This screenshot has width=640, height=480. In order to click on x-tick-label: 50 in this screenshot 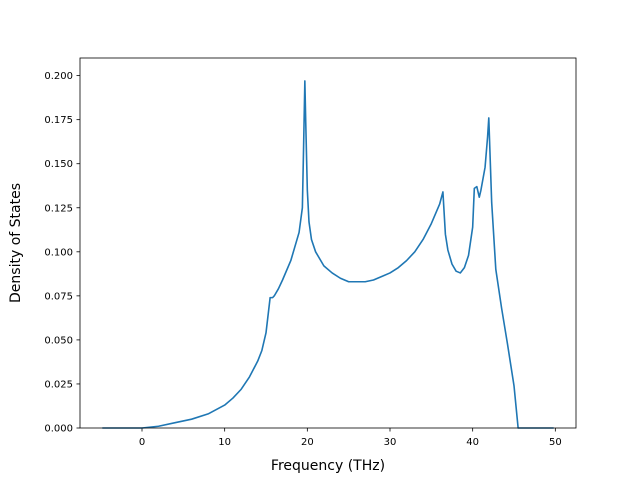, I will do `click(555, 442)`.